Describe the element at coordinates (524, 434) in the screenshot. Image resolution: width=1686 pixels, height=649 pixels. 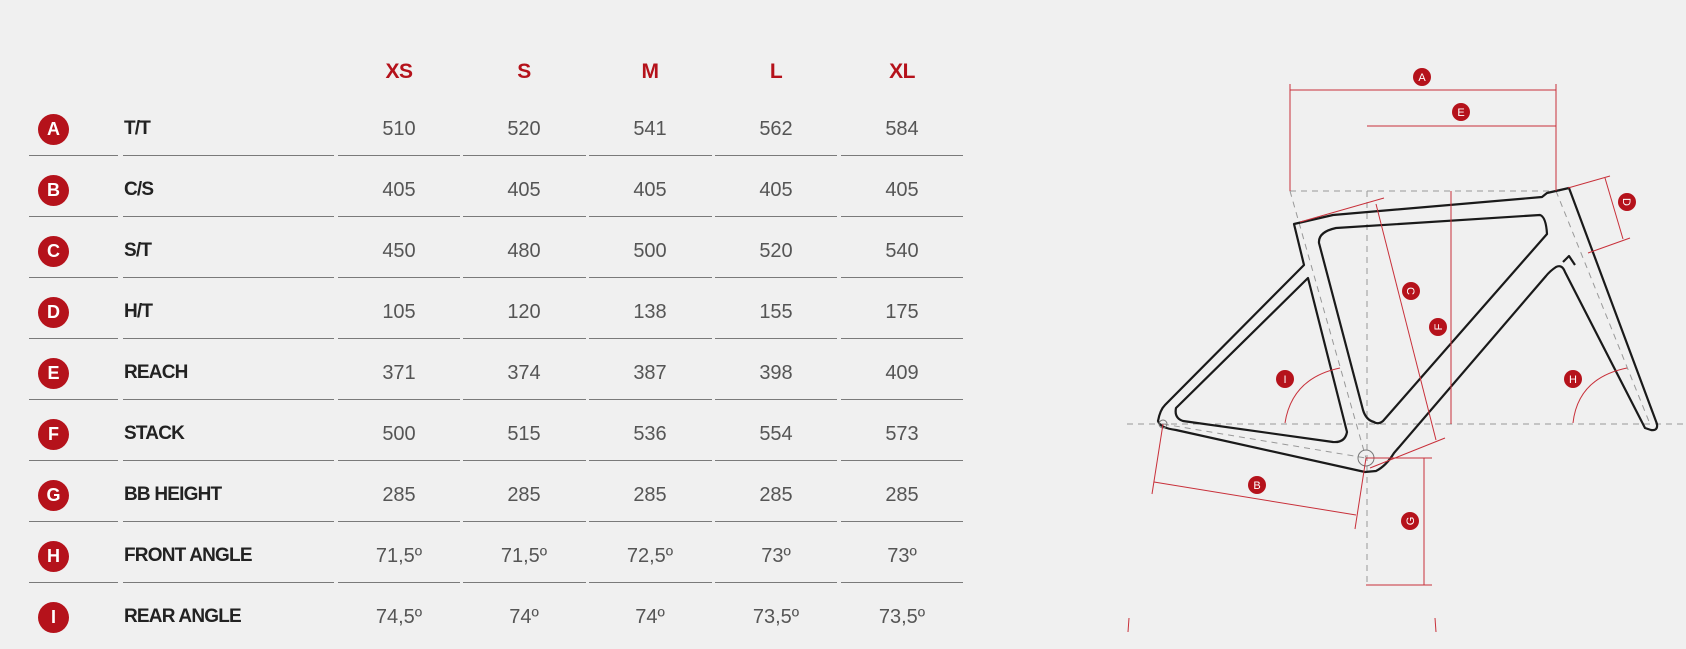
I see `measurement-value: 515` at that location.